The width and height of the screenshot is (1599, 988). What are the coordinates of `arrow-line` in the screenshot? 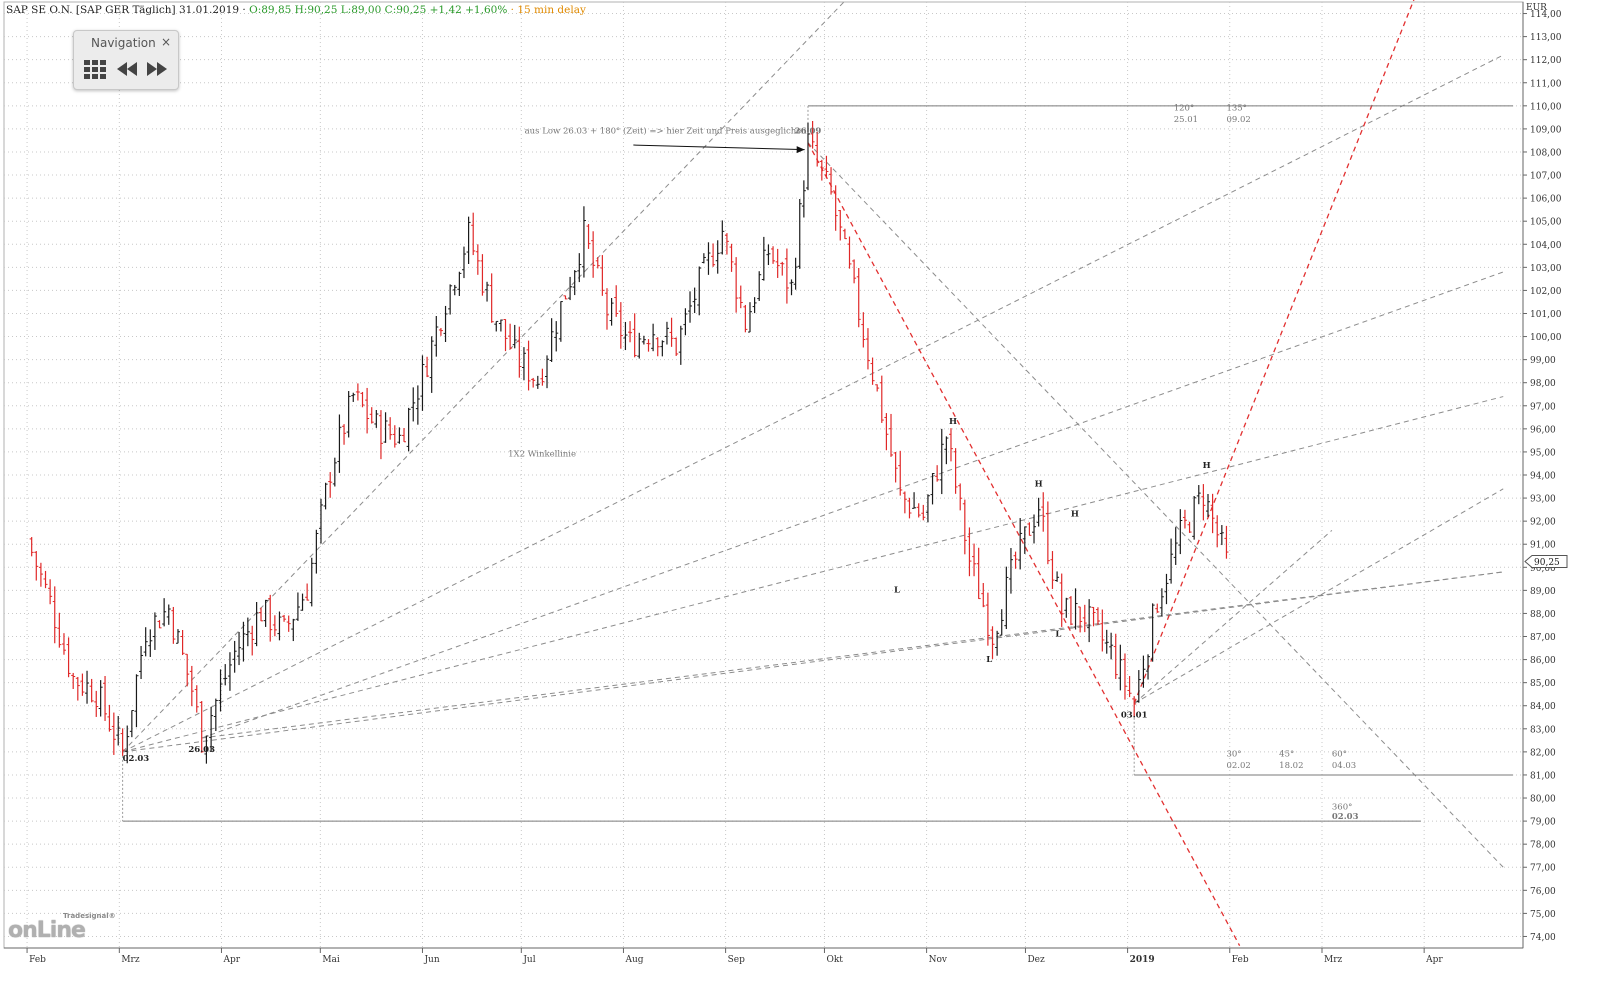 It's located at (719, 147).